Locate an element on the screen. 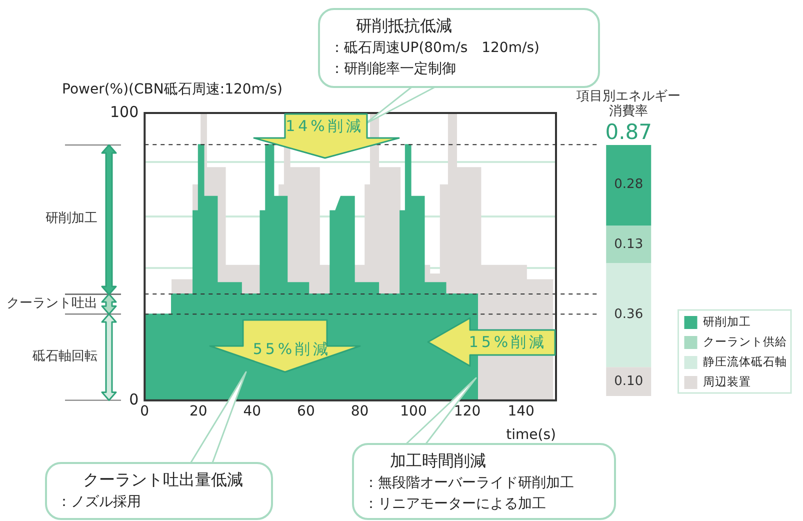 The width and height of the screenshot is (803, 521). annotation: 15%削減 is located at coordinates (508, 342).